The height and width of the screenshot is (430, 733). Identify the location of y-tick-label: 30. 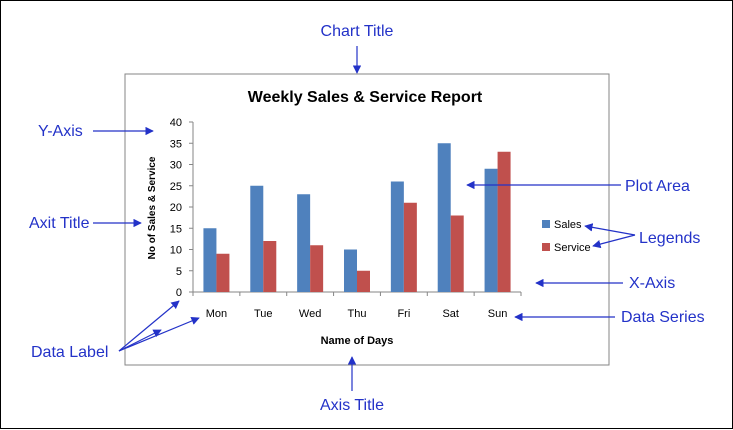
(176, 166).